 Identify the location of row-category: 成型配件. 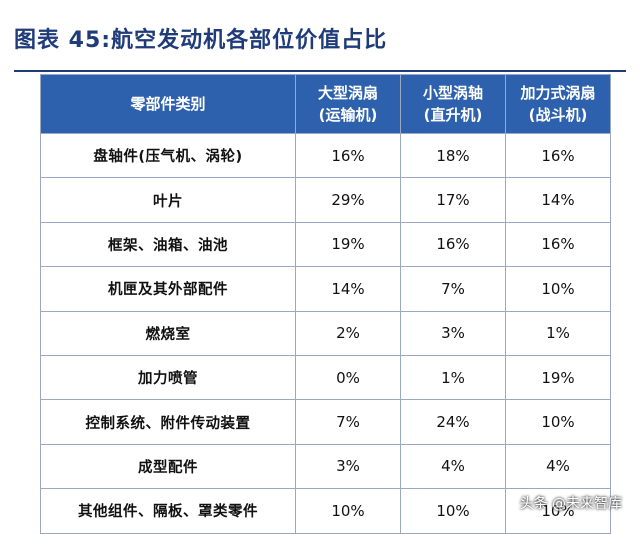
(168, 466).